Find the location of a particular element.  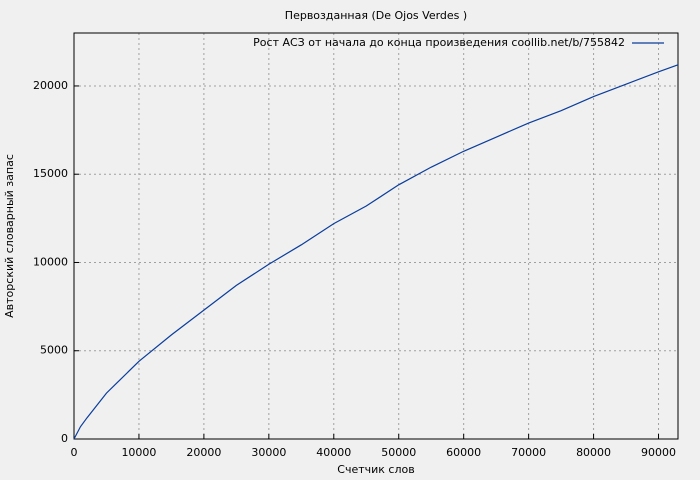

x-tick-label: 70000 is located at coordinates (528, 452).